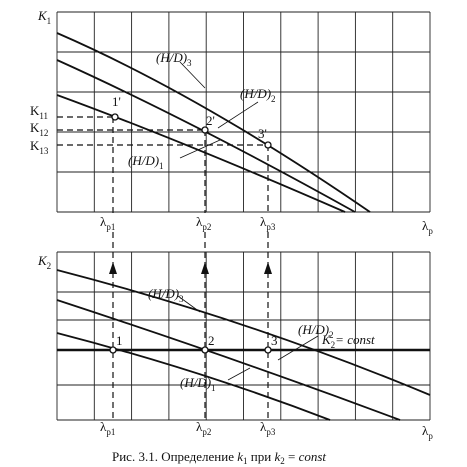 The height and width of the screenshot is (467, 467). Describe the element at coordinates (282, 461) in the screenshot. I see `caption-part: 2` at that location.